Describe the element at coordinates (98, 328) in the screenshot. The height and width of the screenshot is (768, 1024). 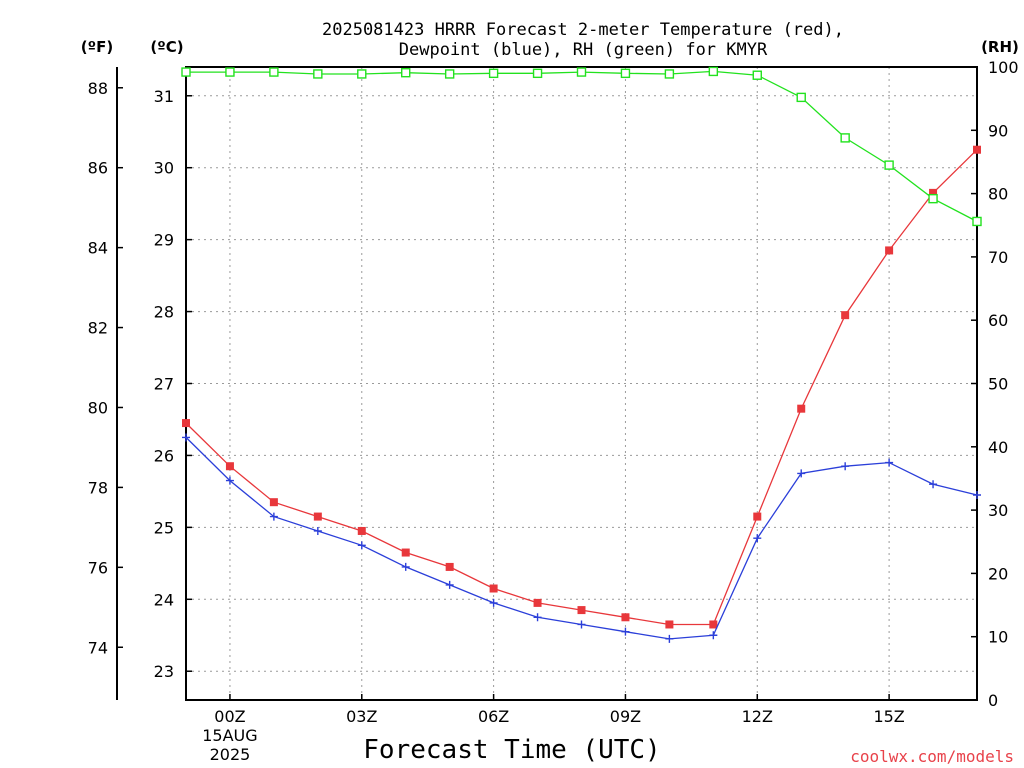
I see `fahrenheit-tick-label: 82` at that location.